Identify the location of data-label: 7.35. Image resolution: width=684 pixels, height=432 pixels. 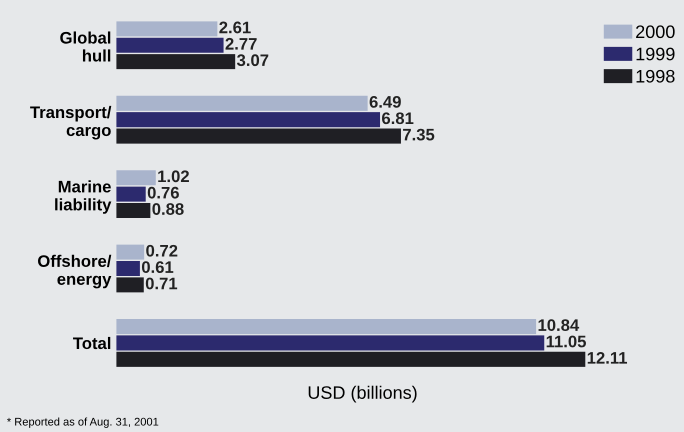
(418, 134).